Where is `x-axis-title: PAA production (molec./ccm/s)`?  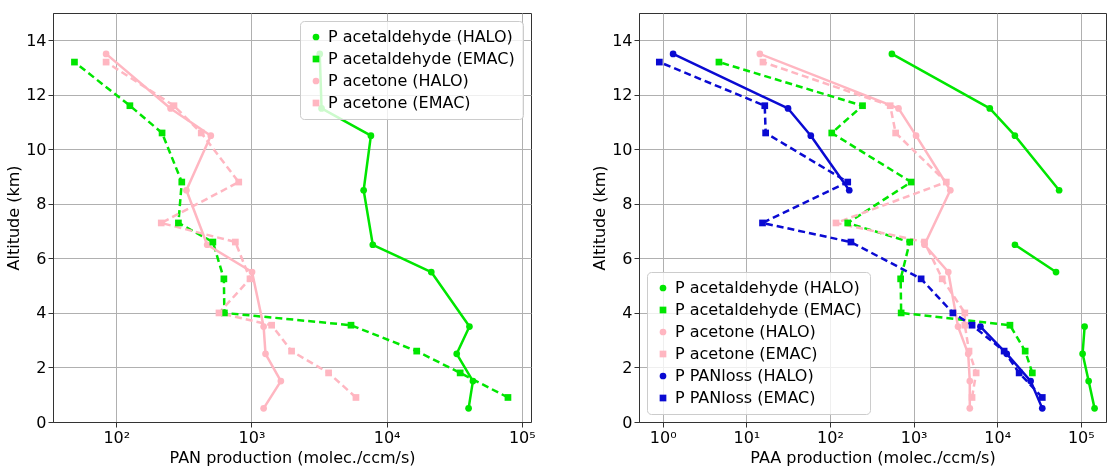 x-axis-title: PAA production (molec./ccm/s) is located at coordinates (873, 457).